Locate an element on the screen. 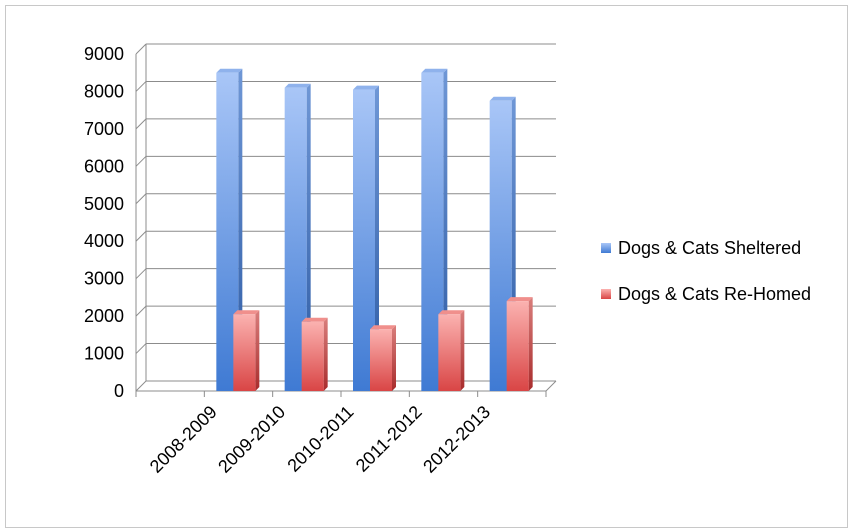 The height and width of the screenshot is (531, 850). legend-item: Dogs & Cats Sheltered is located at coordinates (701, 248).